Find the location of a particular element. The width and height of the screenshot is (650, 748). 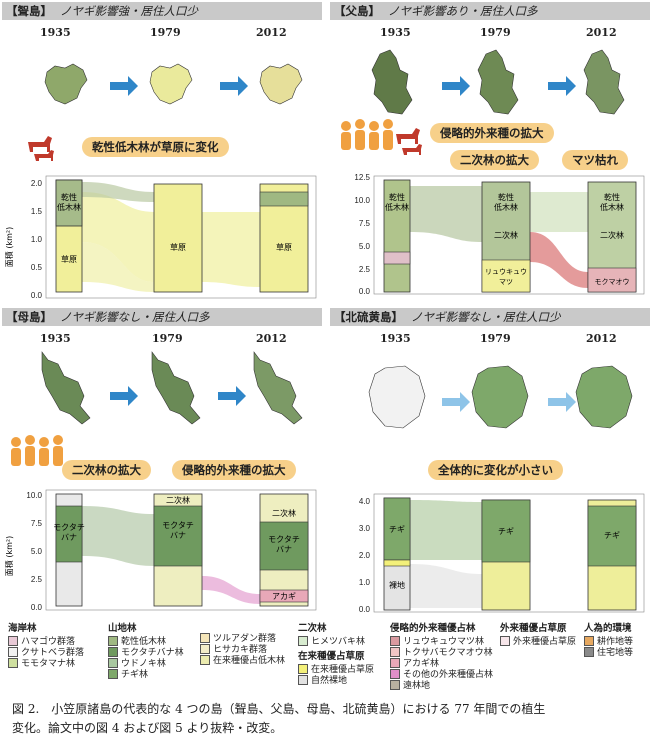

caption-line: 変化。論文中の図 4 および図 5 より抜粋・改変。 is located at coordinates (147, 728).